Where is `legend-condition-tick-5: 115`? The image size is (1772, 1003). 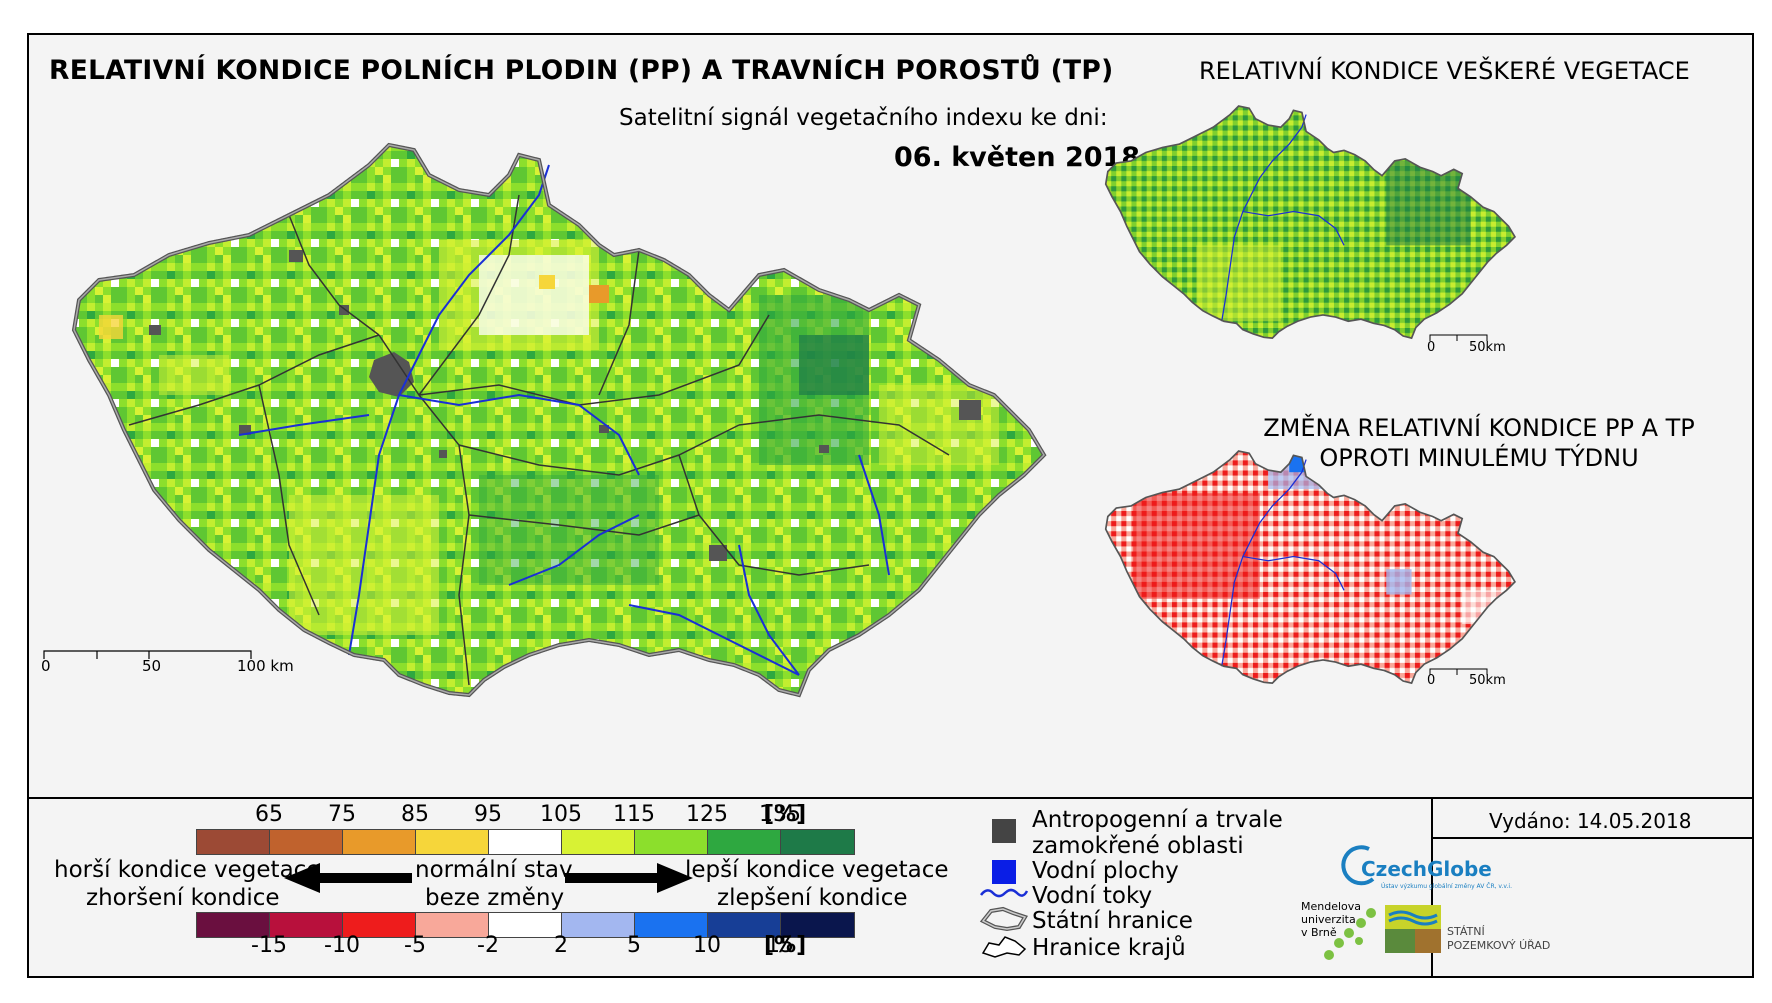 legend-condition-tick-5: 115 is located at coordinates (634, 814).